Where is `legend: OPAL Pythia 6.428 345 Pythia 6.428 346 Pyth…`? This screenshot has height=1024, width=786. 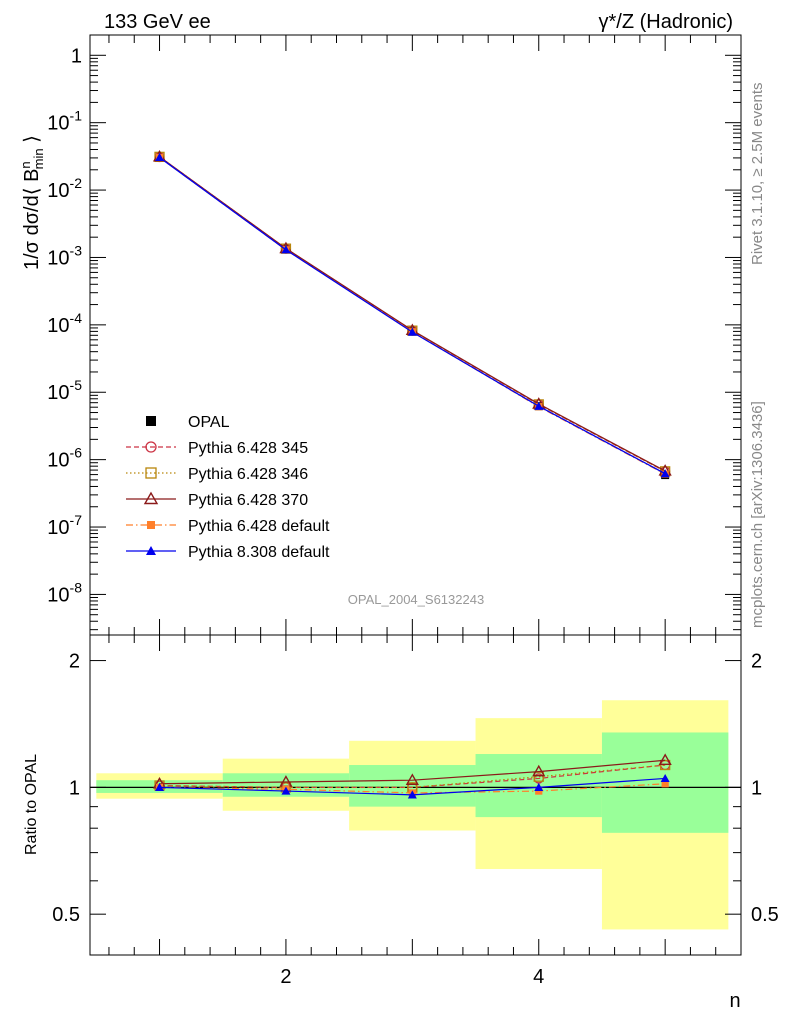 legend: OPAL Pythia 6.428 345 Pythia 6.428 346 Pyth… is located at coordinates (228, 487).